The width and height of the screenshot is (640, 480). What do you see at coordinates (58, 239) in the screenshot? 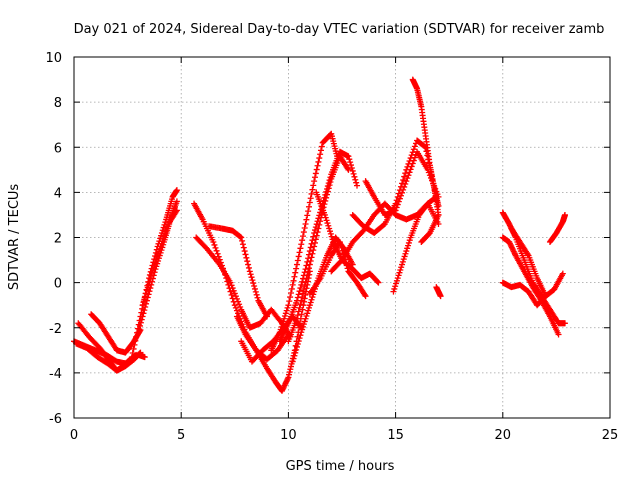
I see `y-tick-label: 2` at bounding box center [58, 239].